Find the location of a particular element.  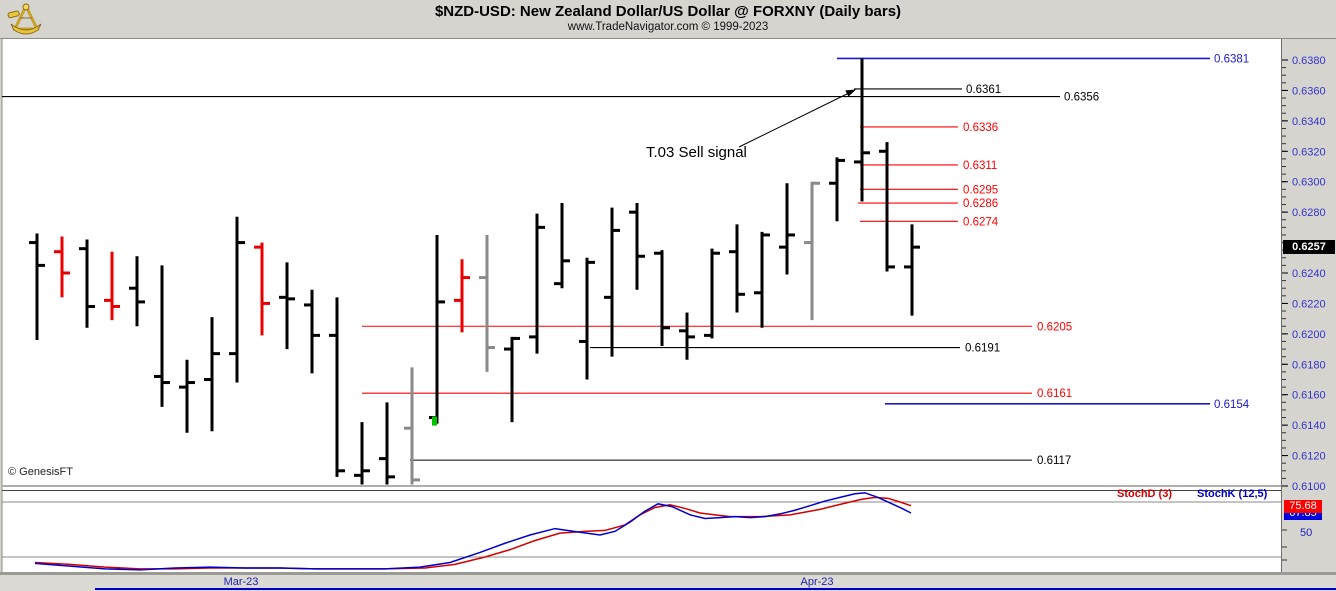

price-axis-label: 0.6360 is located at coordinates (1309, 91).